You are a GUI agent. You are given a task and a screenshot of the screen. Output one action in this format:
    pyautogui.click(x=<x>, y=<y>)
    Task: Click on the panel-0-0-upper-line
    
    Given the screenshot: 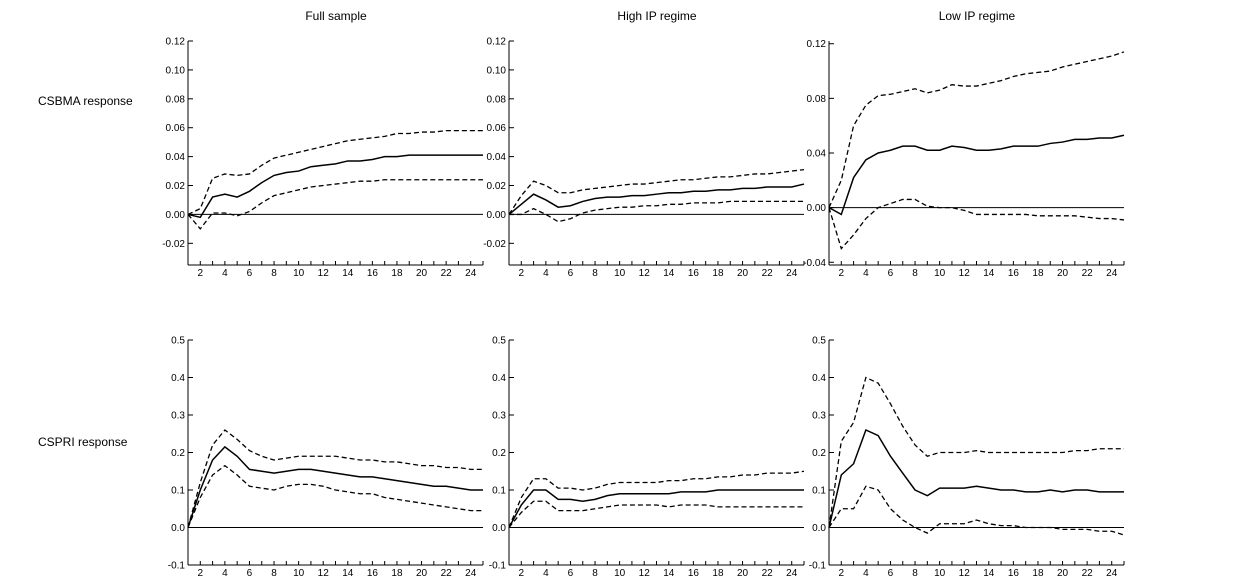 What is the action you would take?
    pyautogui.click(x=335, y=172)
    